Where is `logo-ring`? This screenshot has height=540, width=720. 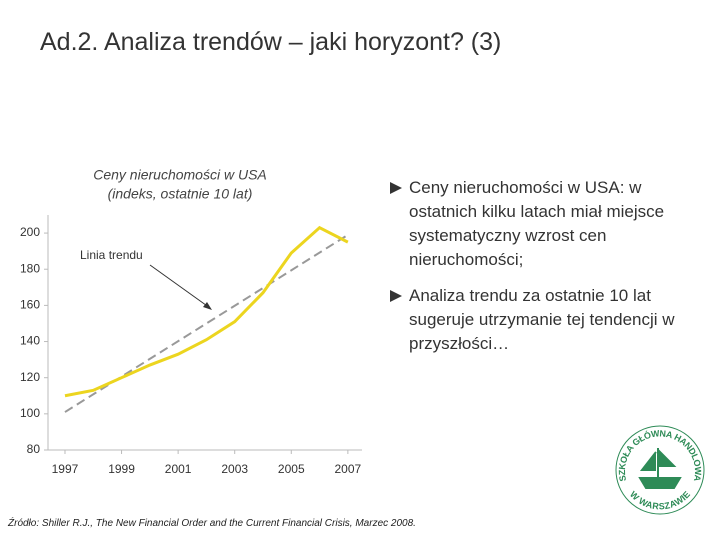 logo-ring is located at coordinates (660, 470).